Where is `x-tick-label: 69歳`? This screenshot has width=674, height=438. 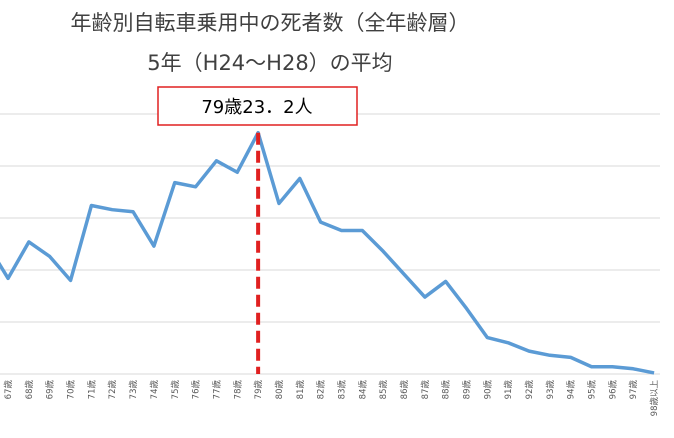 x-tick-label: 69歳 is located at coordinates (50, 390).